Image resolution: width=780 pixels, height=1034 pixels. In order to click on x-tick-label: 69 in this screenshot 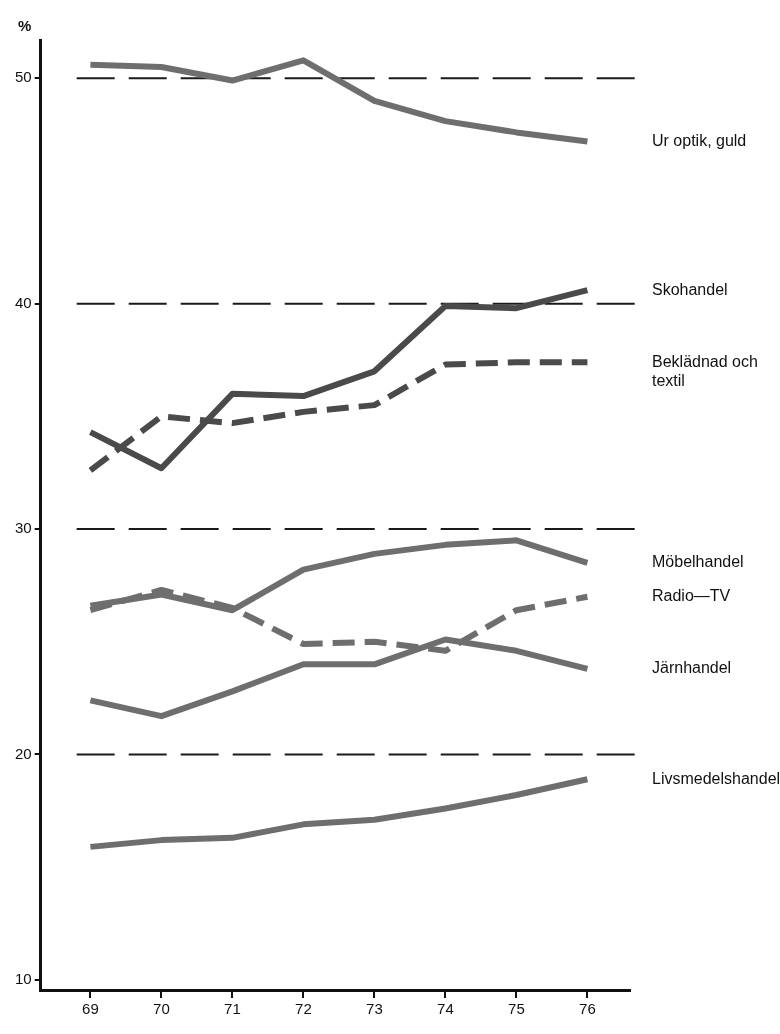, I will do `click(90, 1009)`.